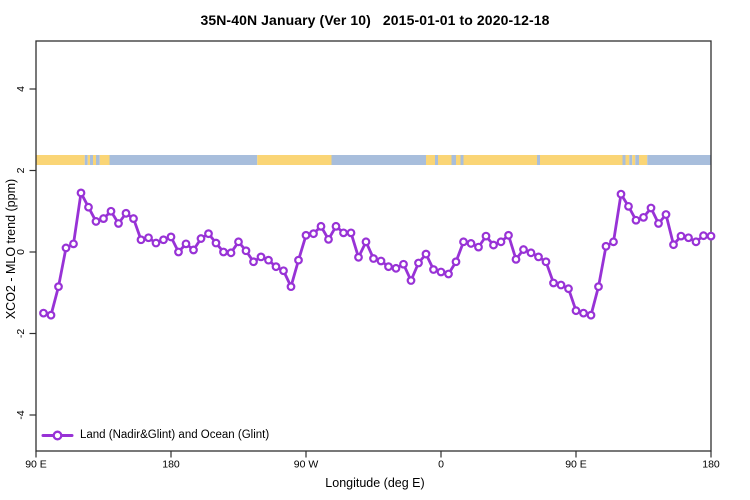 The height and width of the screenshot is (500, 750). I want to click on y-tick-label: 4, so click(21, 89).